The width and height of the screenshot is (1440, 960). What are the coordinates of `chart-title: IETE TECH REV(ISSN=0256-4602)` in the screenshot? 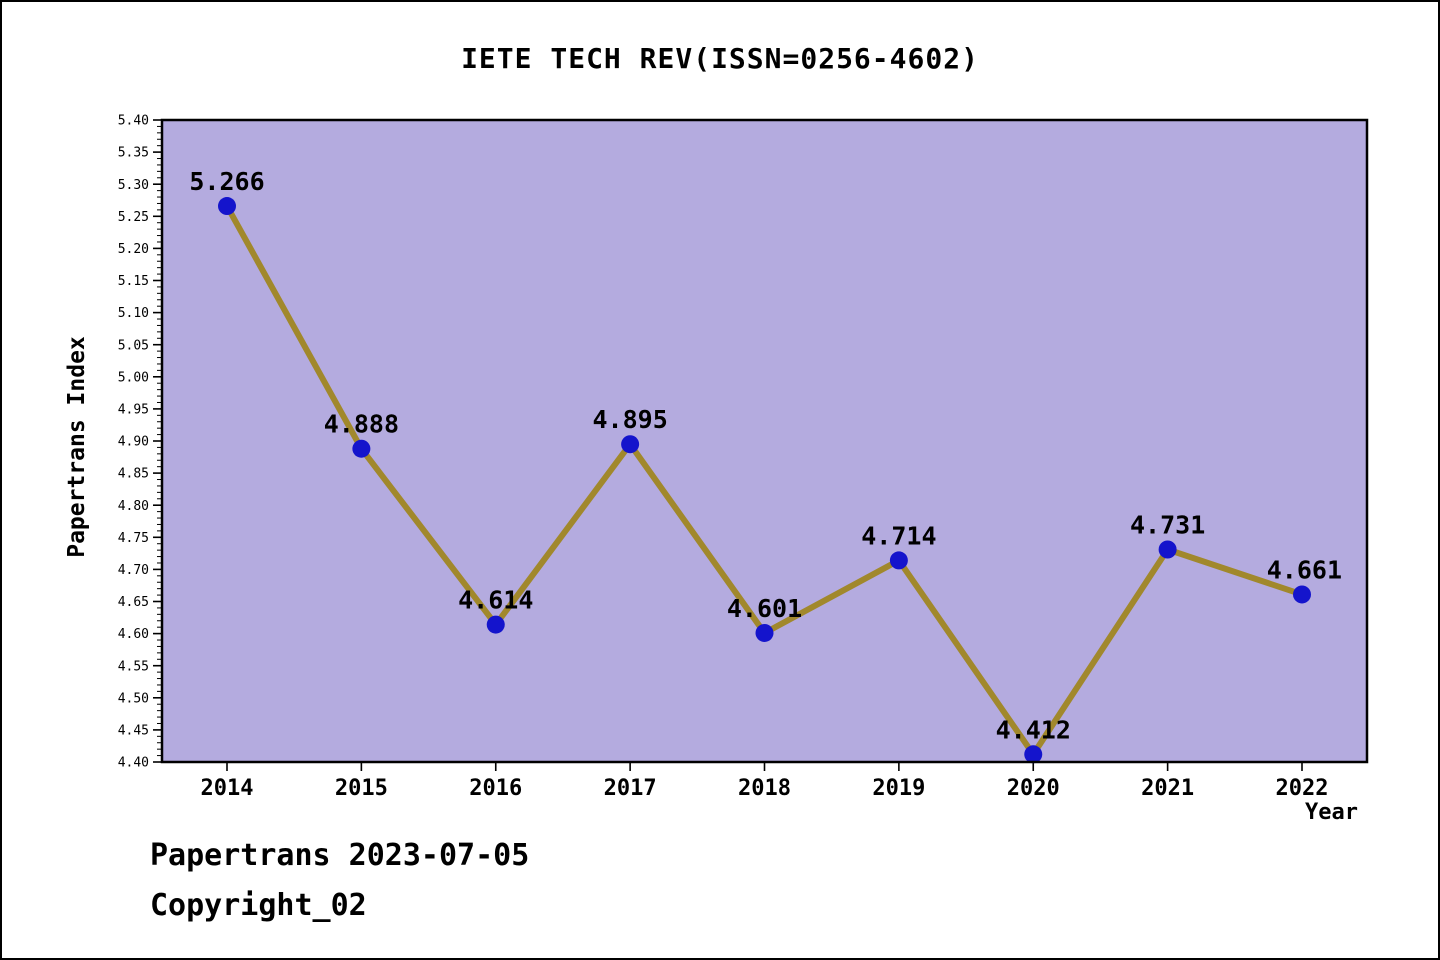 It's located at (720, 58).